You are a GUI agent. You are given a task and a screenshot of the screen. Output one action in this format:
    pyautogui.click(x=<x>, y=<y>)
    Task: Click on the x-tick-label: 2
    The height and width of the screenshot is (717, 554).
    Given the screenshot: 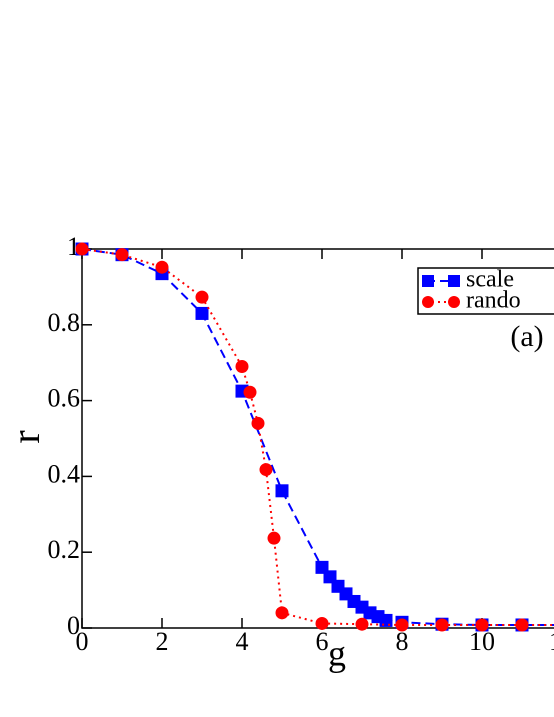 What is the action you would take?
    pyautogui.click(x=162, y=641)
    